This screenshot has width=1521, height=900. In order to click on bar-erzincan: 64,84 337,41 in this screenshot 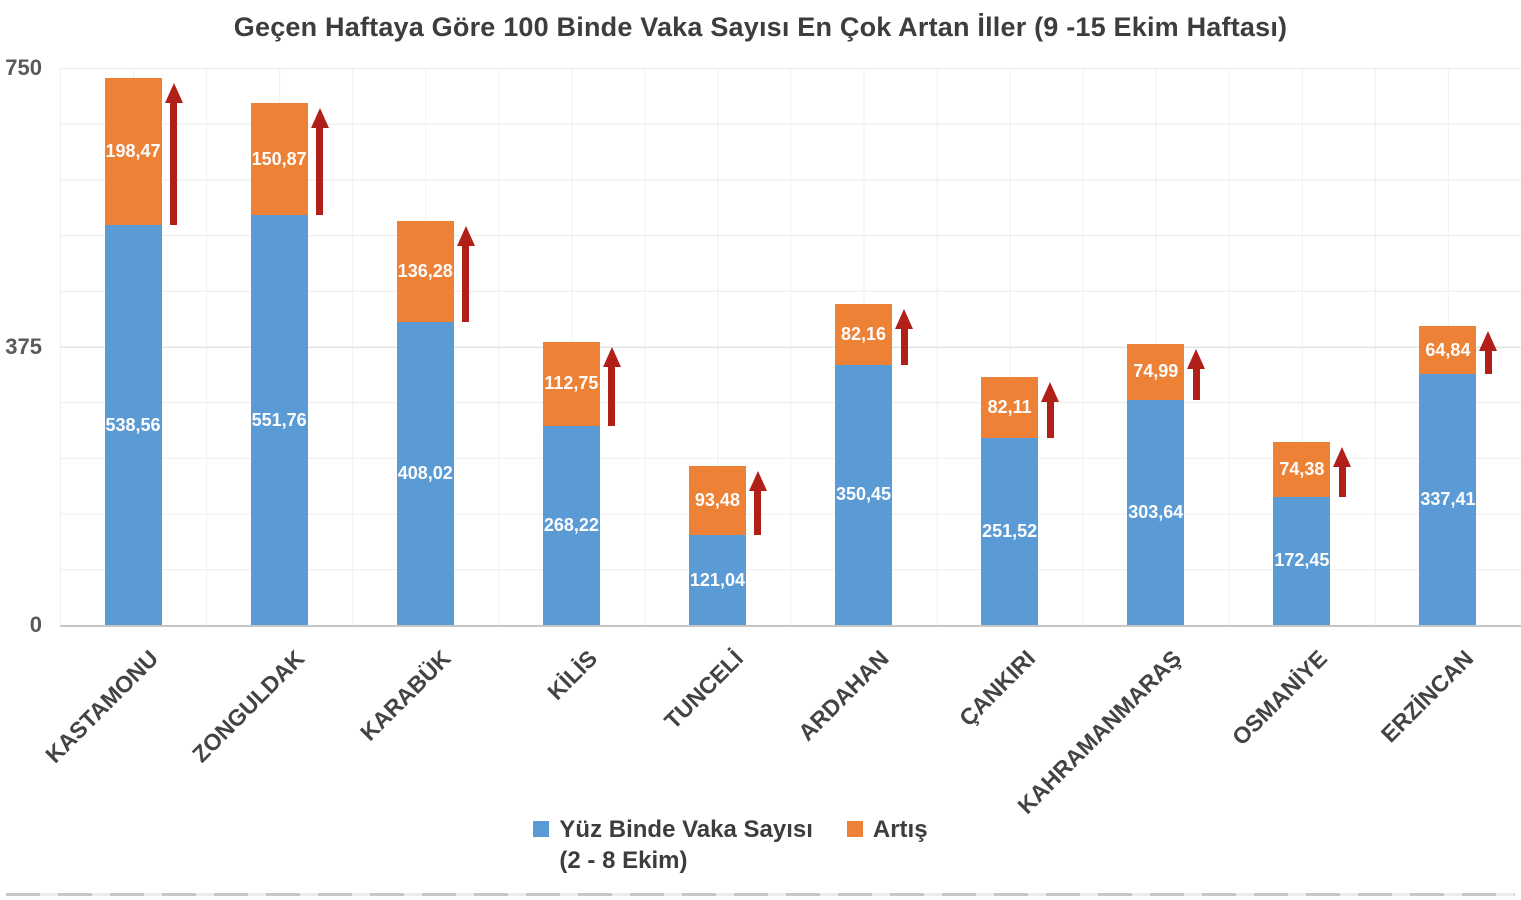, I will do `click(1448, 475)`.